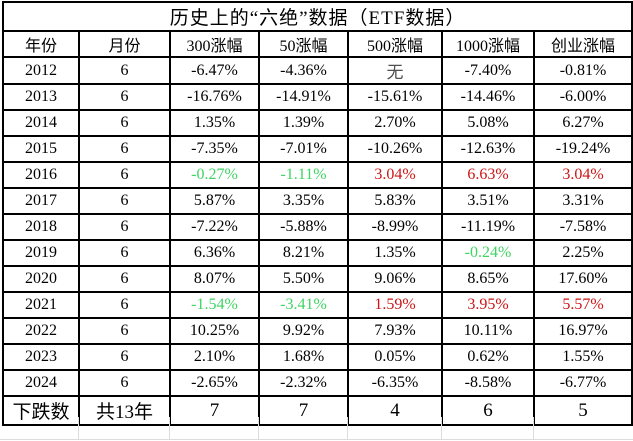 This screenshot has width=633, height=441. What do you see at coordinates (41, 331) in the screenshot?
I see `year-cell: 2022` at bounding box center [41, 331].